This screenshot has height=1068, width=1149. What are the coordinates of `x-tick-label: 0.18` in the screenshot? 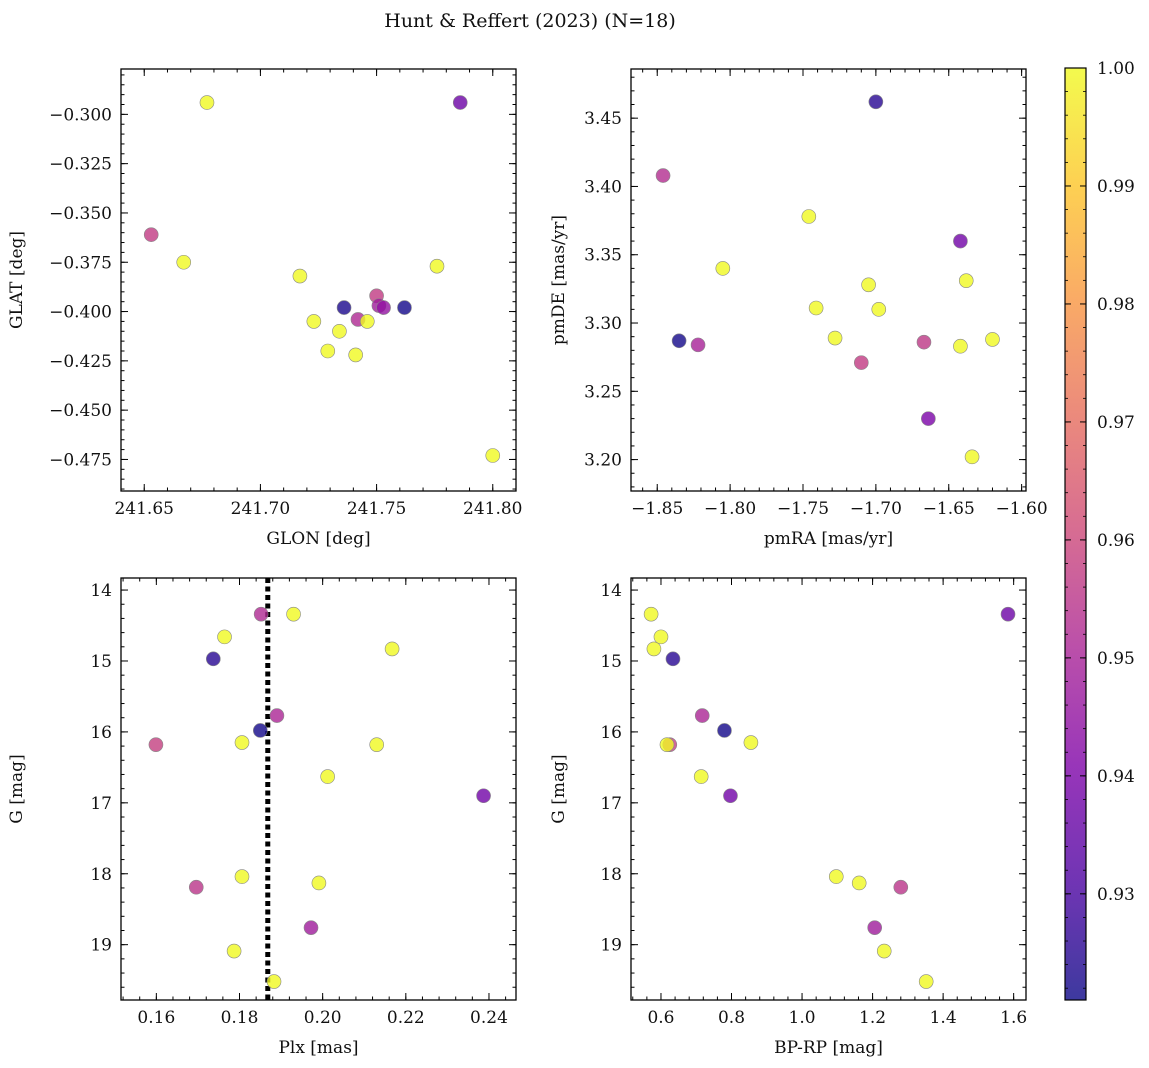 It's located at (240, 1018).